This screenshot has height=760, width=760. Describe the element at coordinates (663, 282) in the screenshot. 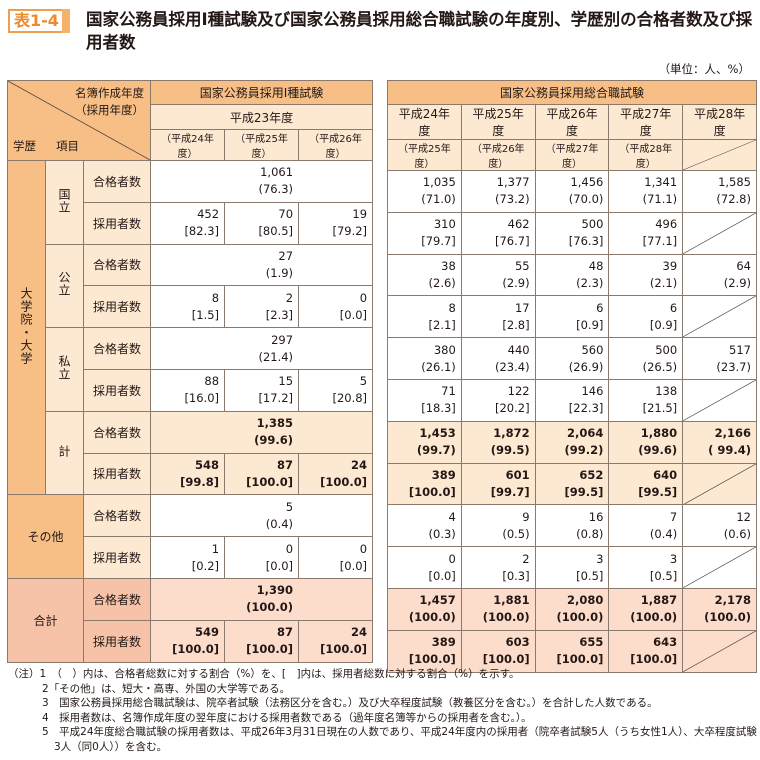

I see `percent-value: (2.1)` at that location.